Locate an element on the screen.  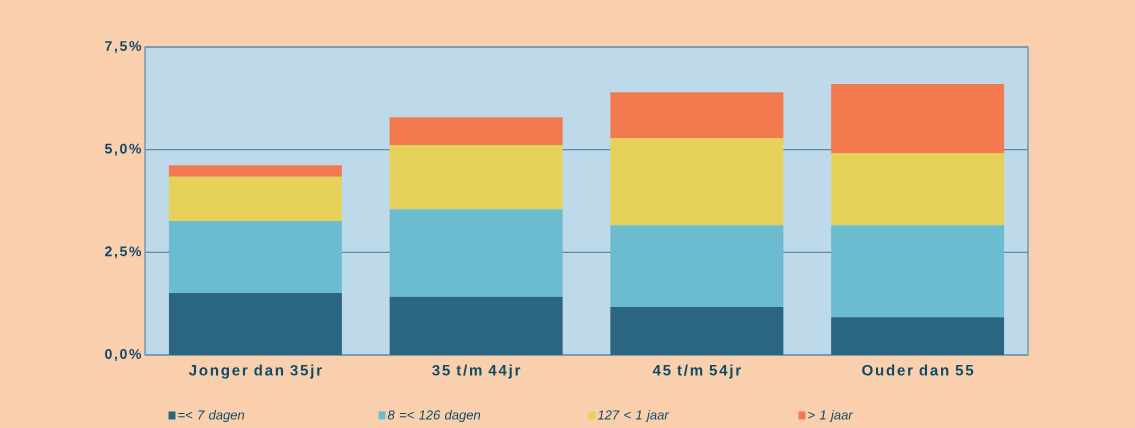
legend-label: =< 7 dagen is located at coordinates (211, 416).